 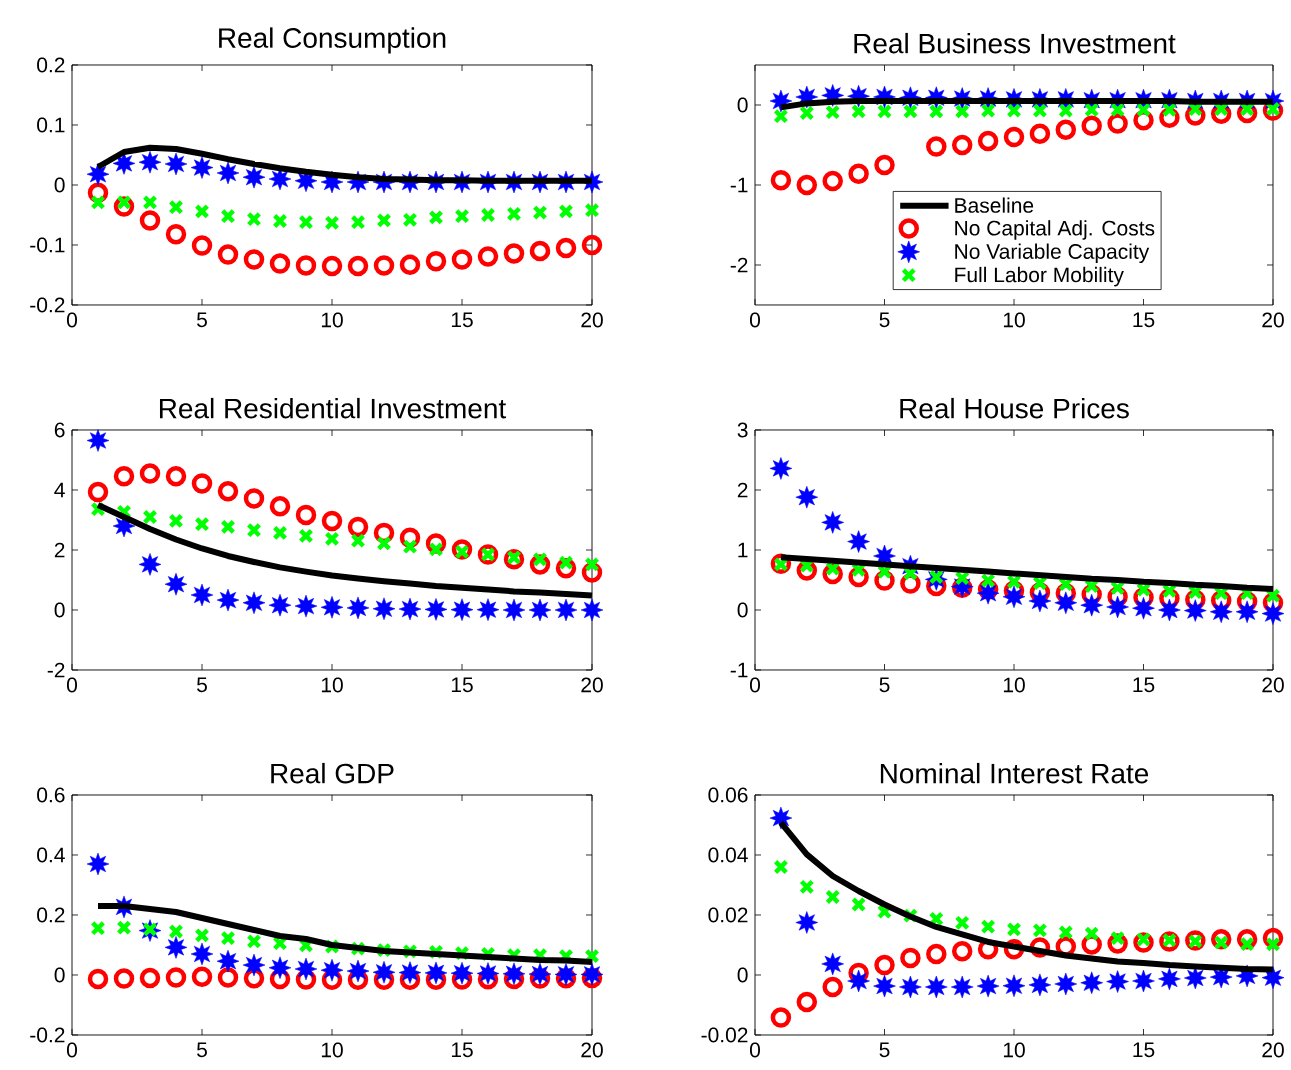 I want to click on y-tick-label: -2, so click(x=56, y=670).